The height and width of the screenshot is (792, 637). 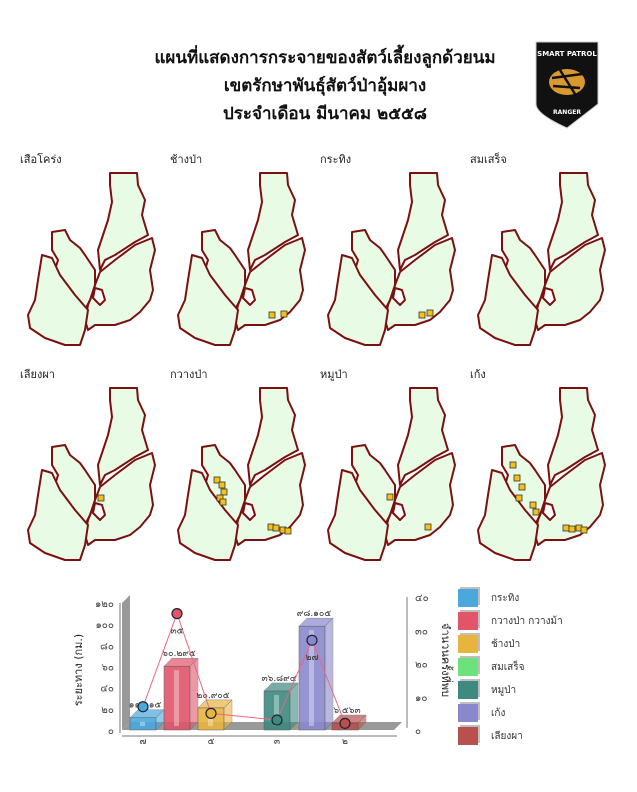 What do you see at coordinates (334, 374) in the screenshot?
I see `map-label-wild-boar: หมูป่า` at bounding box center [334, 374].